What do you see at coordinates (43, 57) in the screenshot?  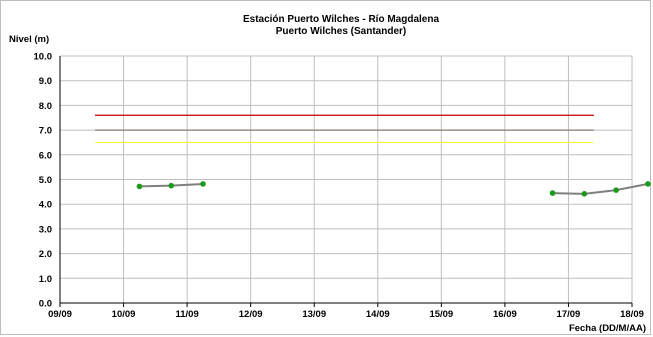 I see `y-tick-label: 10.0` at bounding box center [43, 57].